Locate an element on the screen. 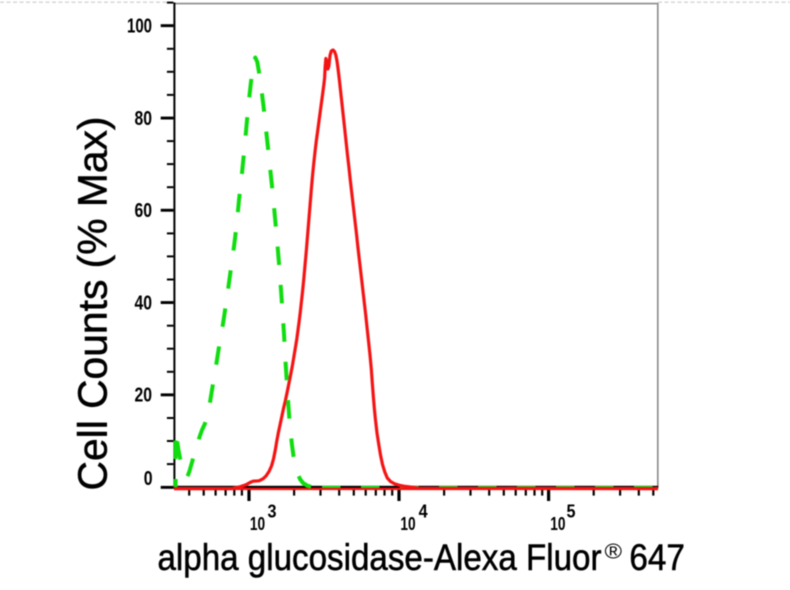  svg-text: 3 is located at coordinates (272, 511).